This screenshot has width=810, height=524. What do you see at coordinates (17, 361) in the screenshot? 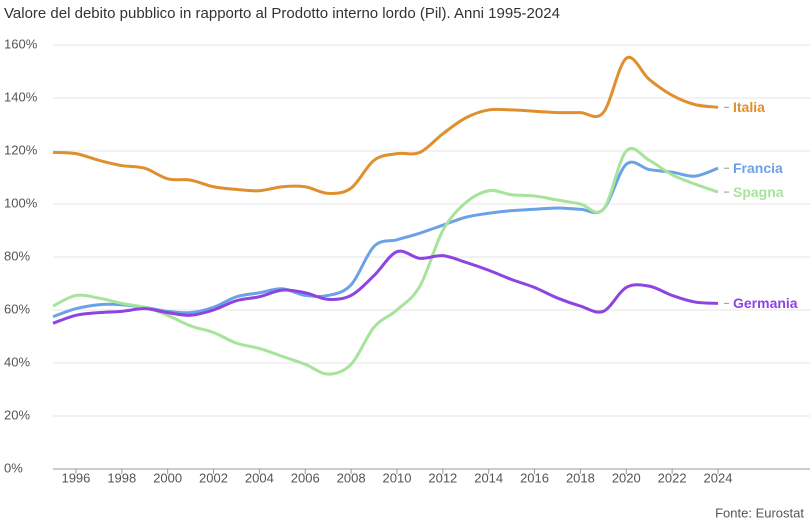
I see `y-tick-label: 40%` at bounding box center [17, 361].